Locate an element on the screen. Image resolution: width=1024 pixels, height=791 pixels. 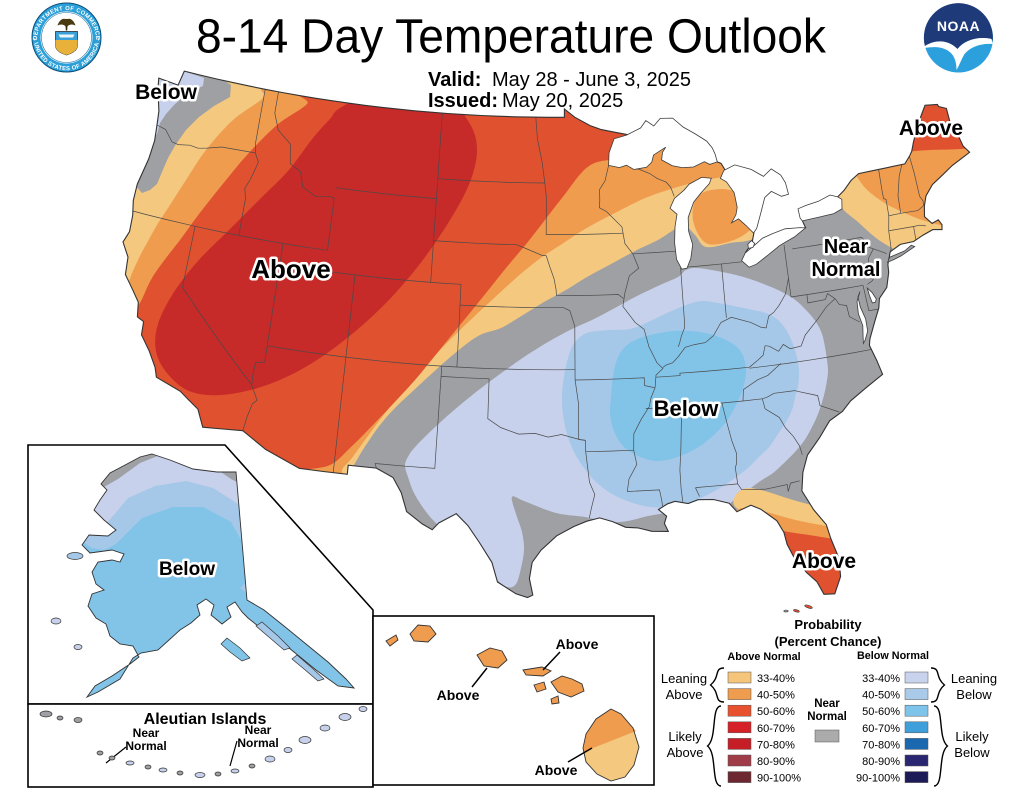
svg-text: Aleutian Islands is located at coordinates (205, 719).